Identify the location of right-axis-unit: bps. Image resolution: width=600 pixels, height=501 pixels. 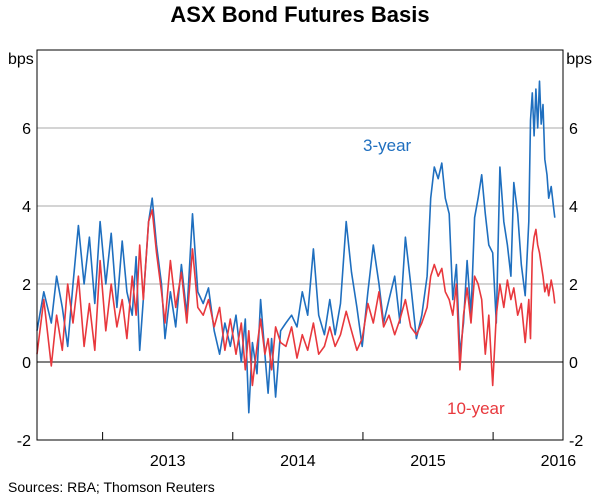
(579, 59).